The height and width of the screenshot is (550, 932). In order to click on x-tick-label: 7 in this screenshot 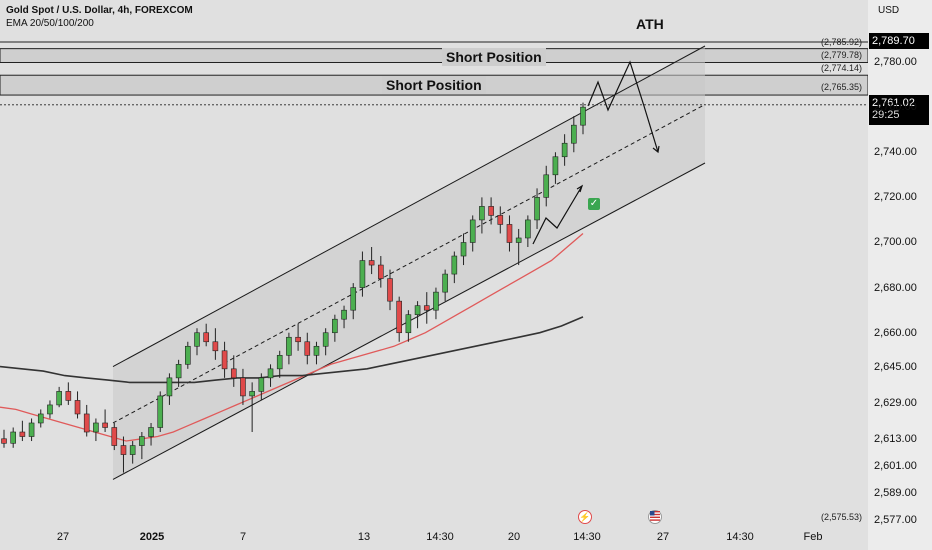, I will do `click(243, 537)`.